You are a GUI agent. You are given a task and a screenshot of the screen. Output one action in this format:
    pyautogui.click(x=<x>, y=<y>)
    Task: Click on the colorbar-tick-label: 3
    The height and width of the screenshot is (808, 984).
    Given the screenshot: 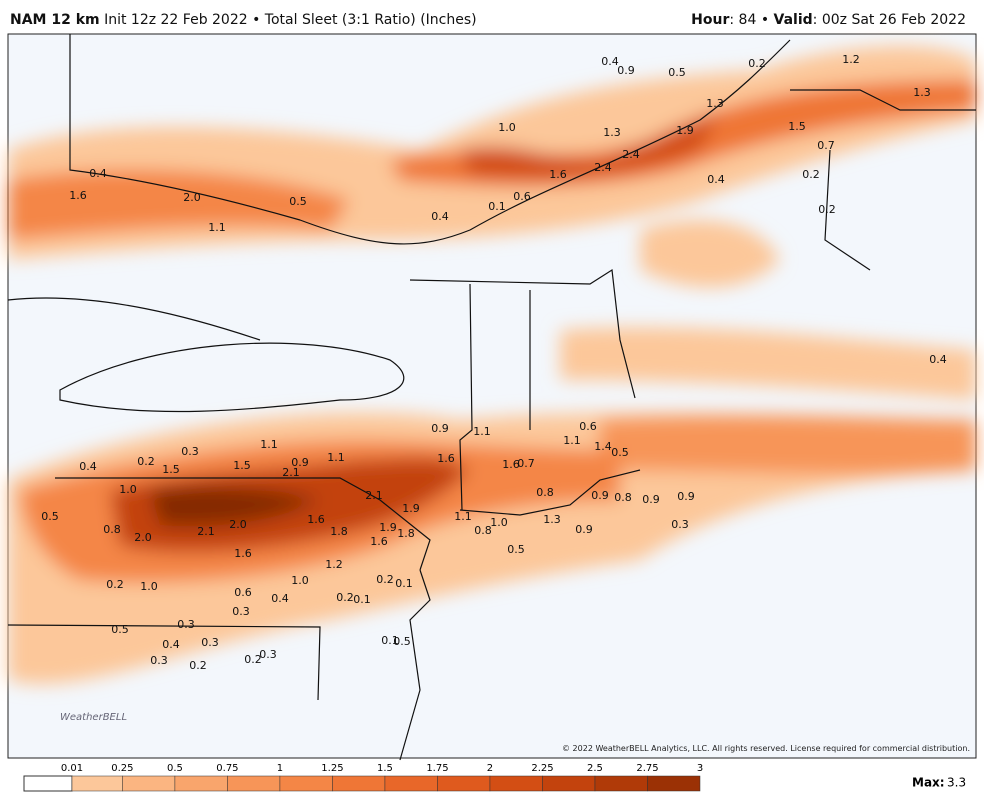 What is the action you would take?
    pyautogui.click(x=700, y=768)
    